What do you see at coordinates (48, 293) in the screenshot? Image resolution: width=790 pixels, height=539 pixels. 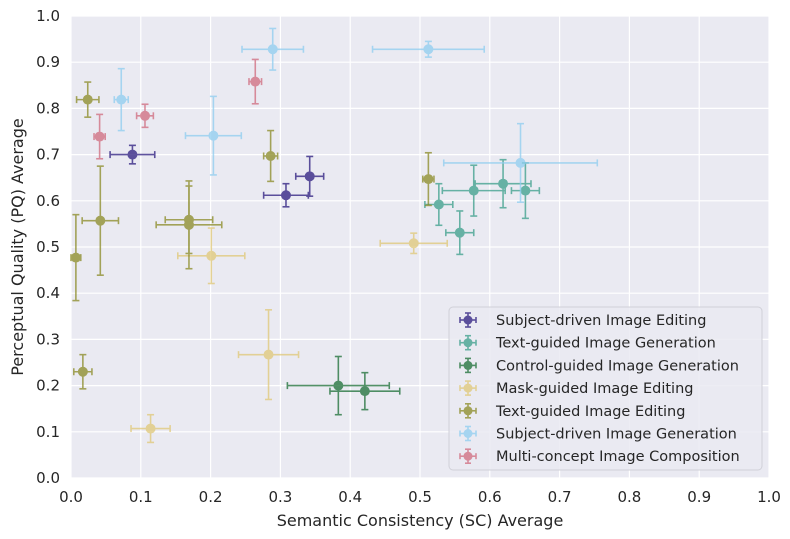 I see `y-tick-label: 0.4` at bounding box center [48, 293].